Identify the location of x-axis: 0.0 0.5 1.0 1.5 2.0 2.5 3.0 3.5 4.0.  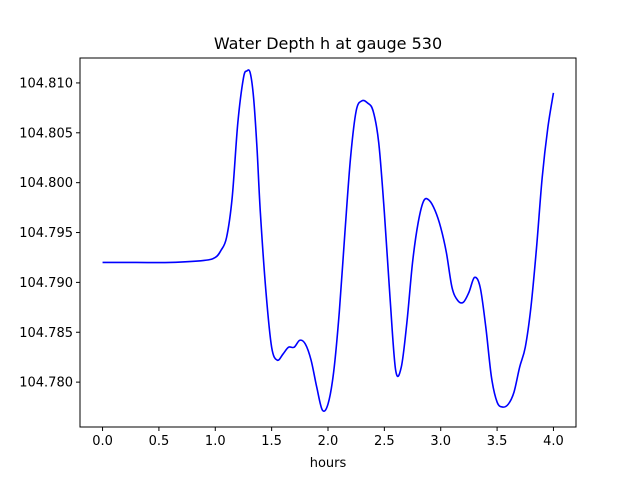
(328, 438).